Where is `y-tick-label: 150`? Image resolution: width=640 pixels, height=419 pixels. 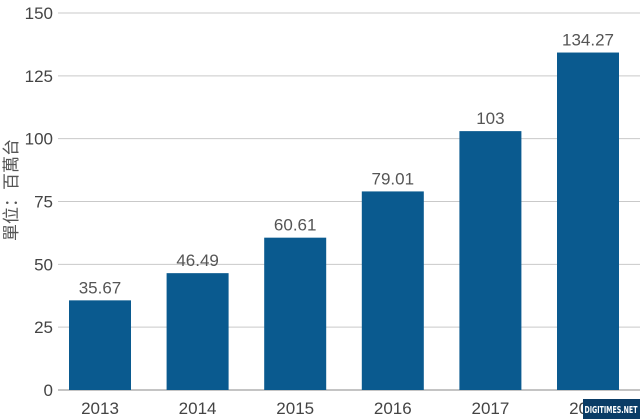 y-tick-label: 150 is located at coordinates (39, 13).